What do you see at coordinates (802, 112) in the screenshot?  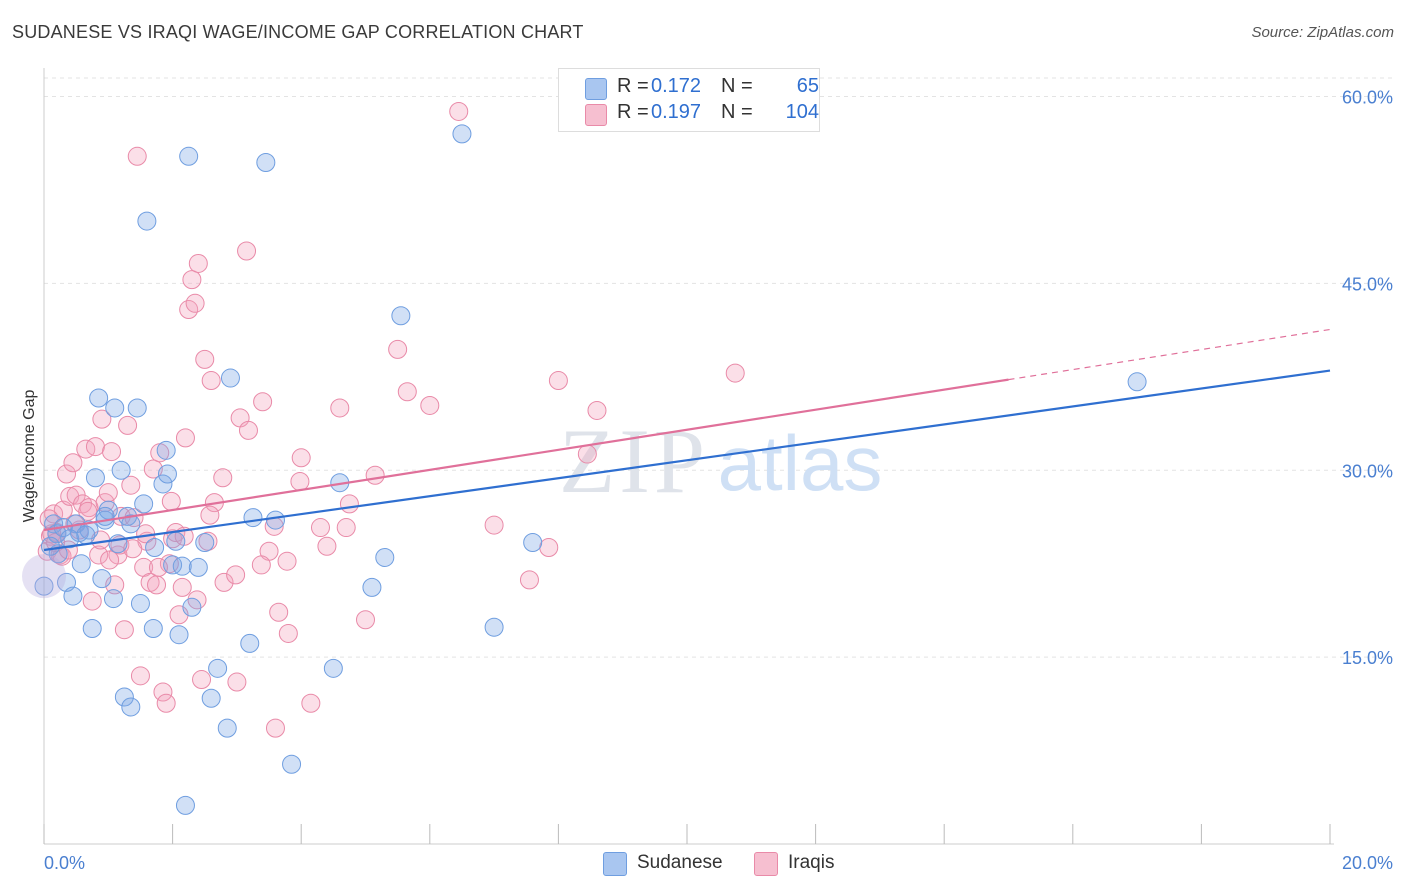 I see `legend-n-value: 104` at bounding box center [802, 112].